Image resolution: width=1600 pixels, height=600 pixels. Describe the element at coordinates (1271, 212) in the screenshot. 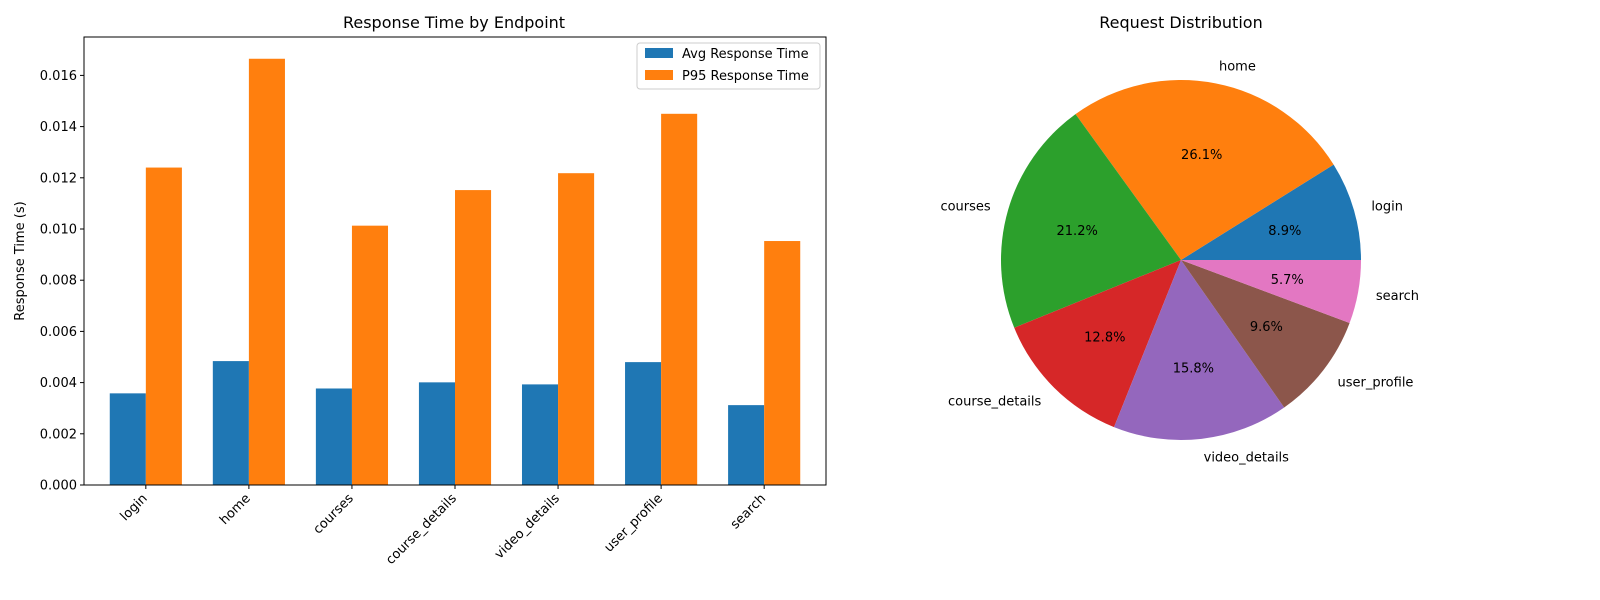

I see `pie-slice-login` at that location.